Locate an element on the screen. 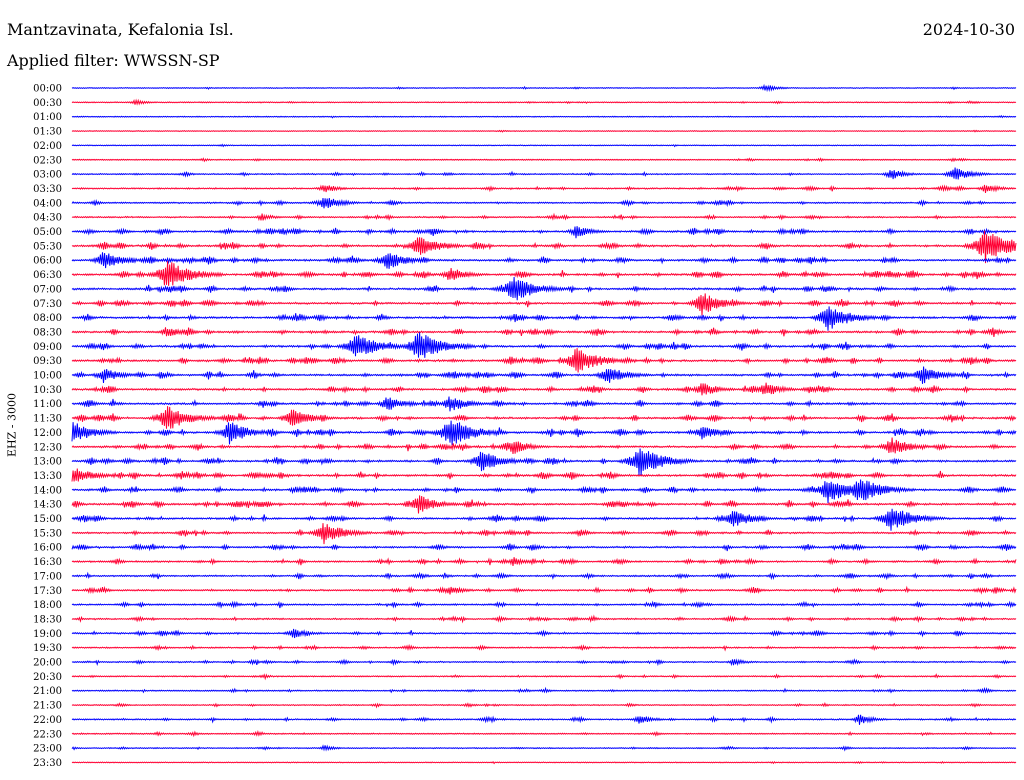 The height and width of the screenshot is (780, 1024). tick-label: 07:30 is located at coordinates (47, 304).